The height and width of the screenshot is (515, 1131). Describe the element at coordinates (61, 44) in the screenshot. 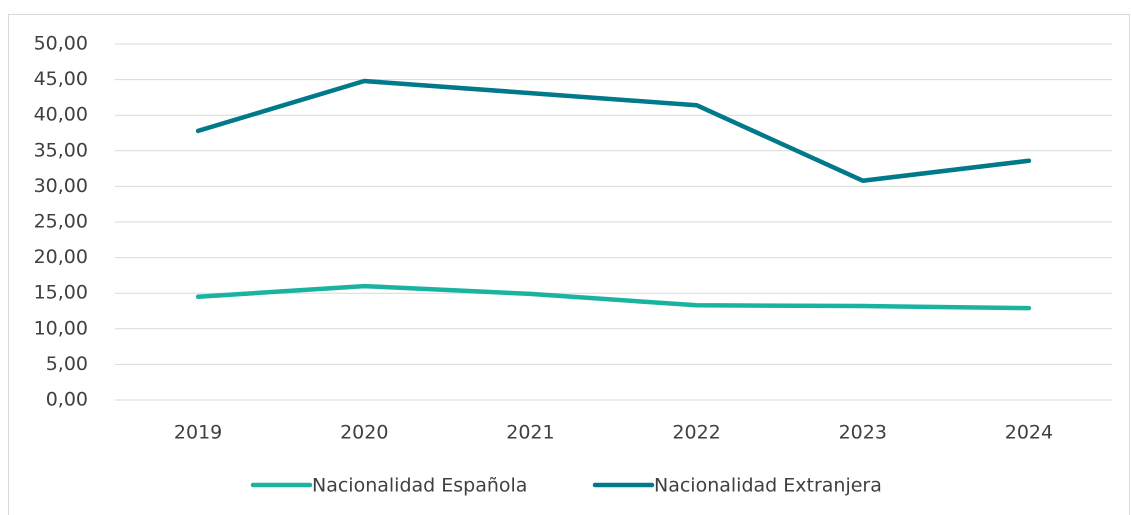

I see `y-tick-label: 50,00` at that location.